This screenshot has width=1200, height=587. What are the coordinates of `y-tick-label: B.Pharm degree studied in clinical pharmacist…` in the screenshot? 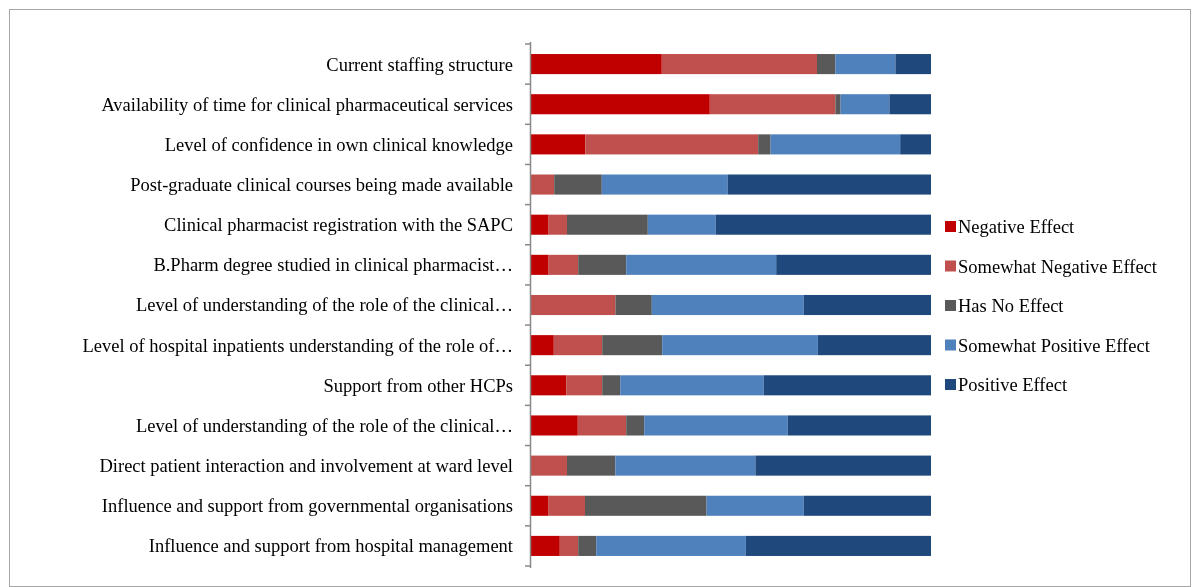 It's located at (333, 265).